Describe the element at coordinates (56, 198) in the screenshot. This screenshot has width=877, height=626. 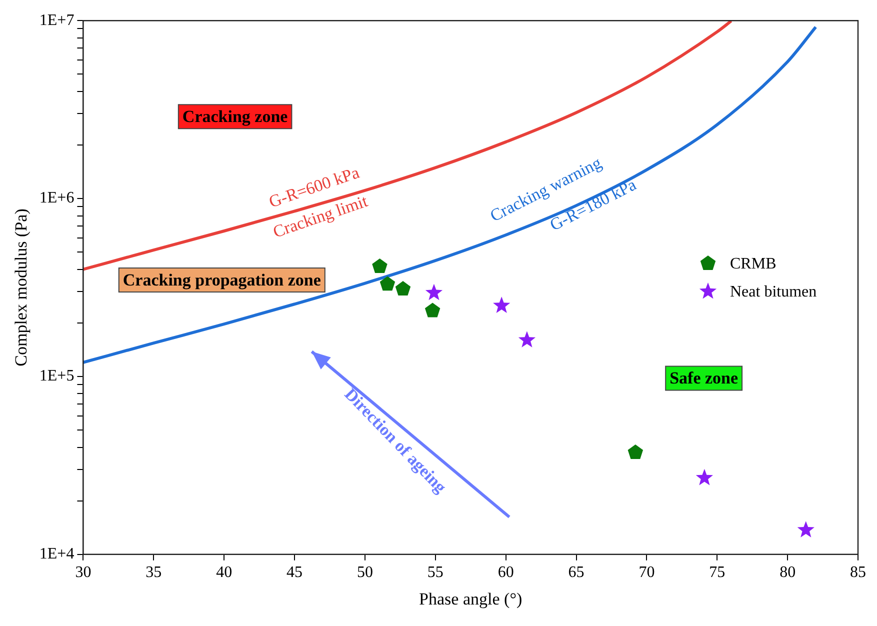
I see `y-tick-label: 1E+6` at that location.